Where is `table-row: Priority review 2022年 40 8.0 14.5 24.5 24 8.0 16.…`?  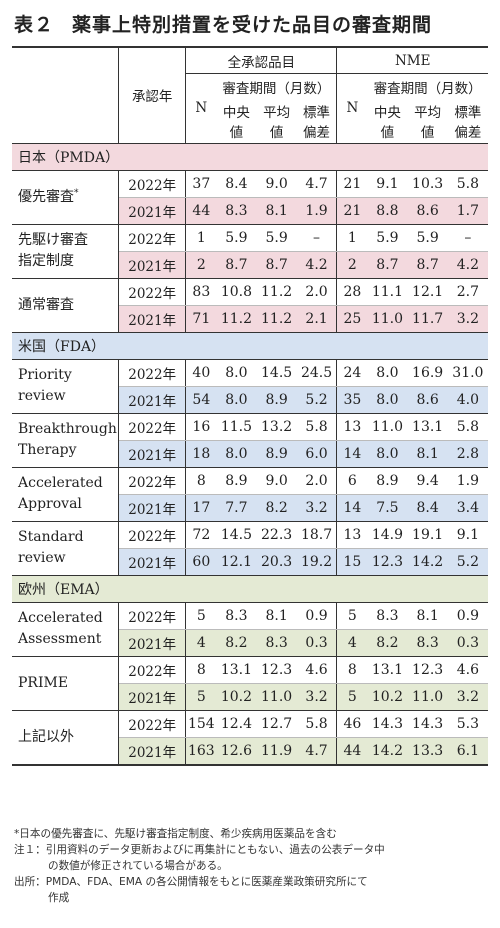 table-row: Priority review 2022年 40 8.0 14.5 24.5 24 8.0 16.… is located at coordinates (250, 386).